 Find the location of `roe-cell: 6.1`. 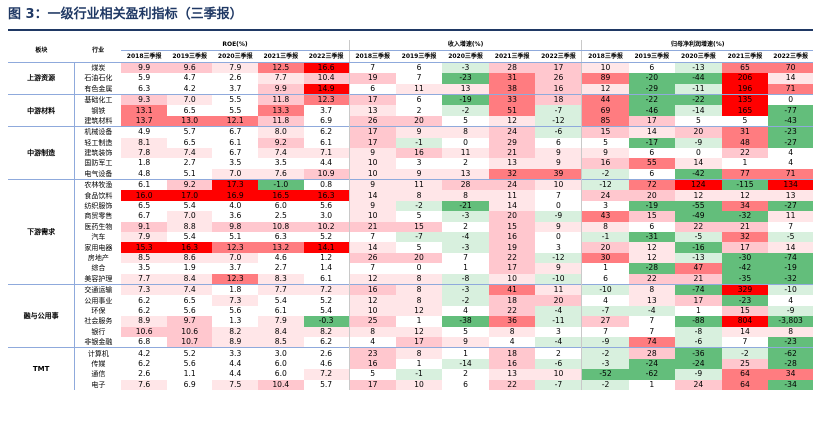

roe-cell: 6.1 is located at coordinates (281, 311).